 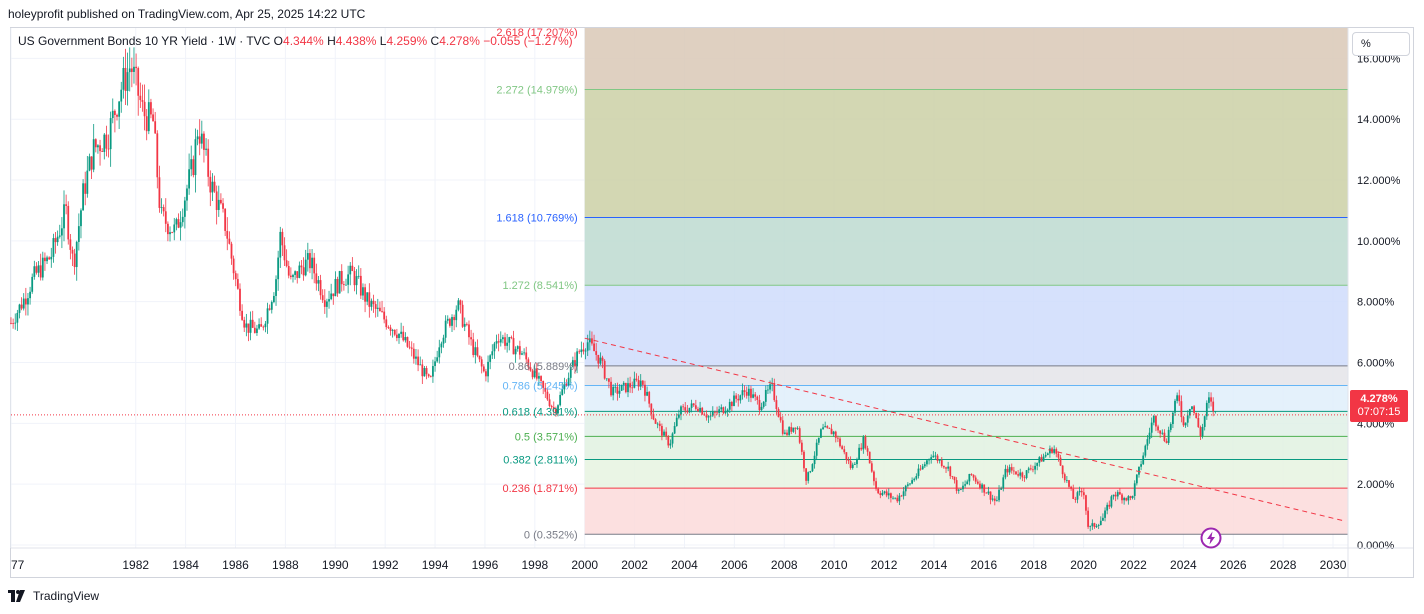 What do you see at coordinates (16, 596) in the screenshot?
I see `tradingview-logo-icon` at bounding box center [16, 596].